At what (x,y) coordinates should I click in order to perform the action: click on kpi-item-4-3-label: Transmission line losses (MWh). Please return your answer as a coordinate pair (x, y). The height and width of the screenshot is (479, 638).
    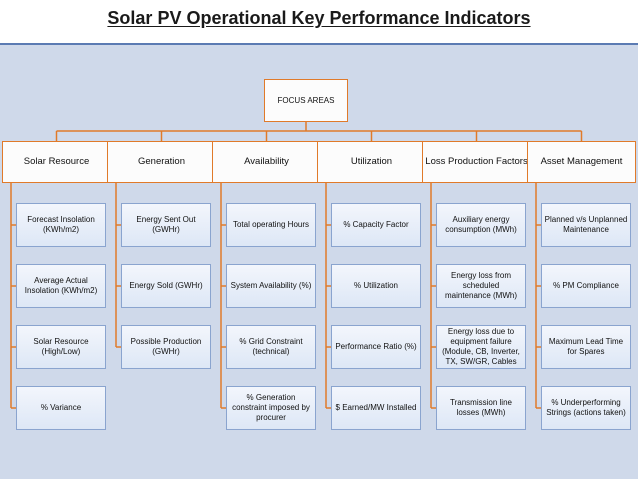
    Looking at the image, I should click on (481, 407).